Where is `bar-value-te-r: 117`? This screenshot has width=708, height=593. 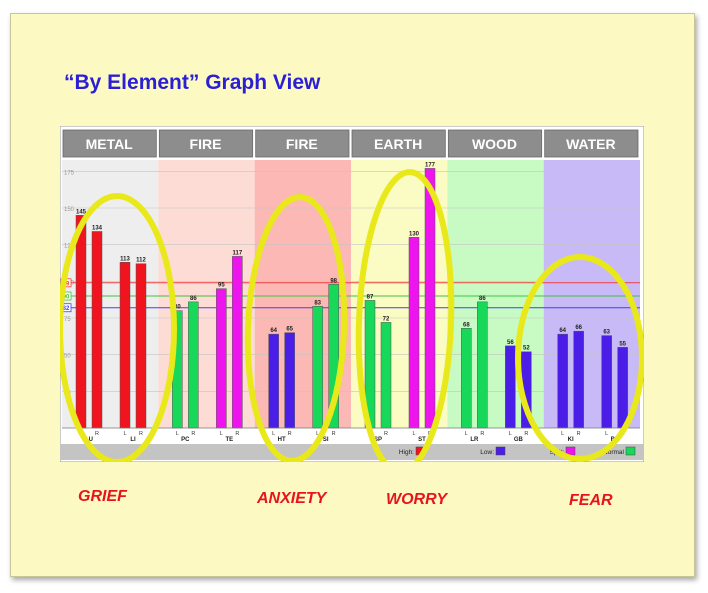
bar-value-te-r: 117 is located at coordinates (237, 253).